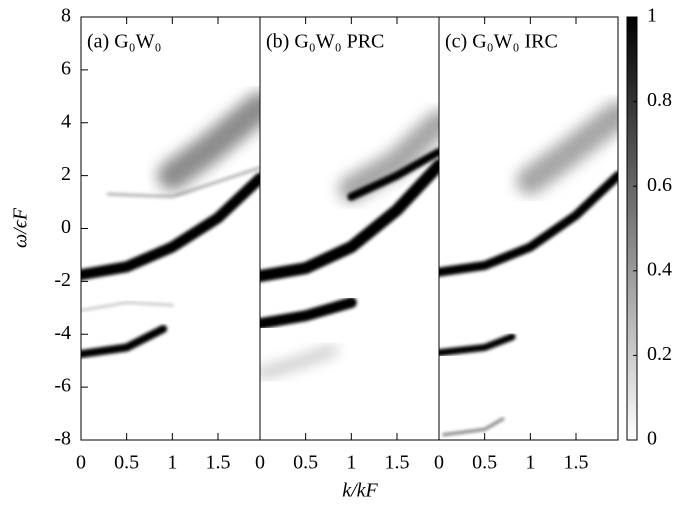  Describe the element at coordinates (501, 42) in the screenshot. I see `panel-title: (c) G₀W₀ IRC` at that location.